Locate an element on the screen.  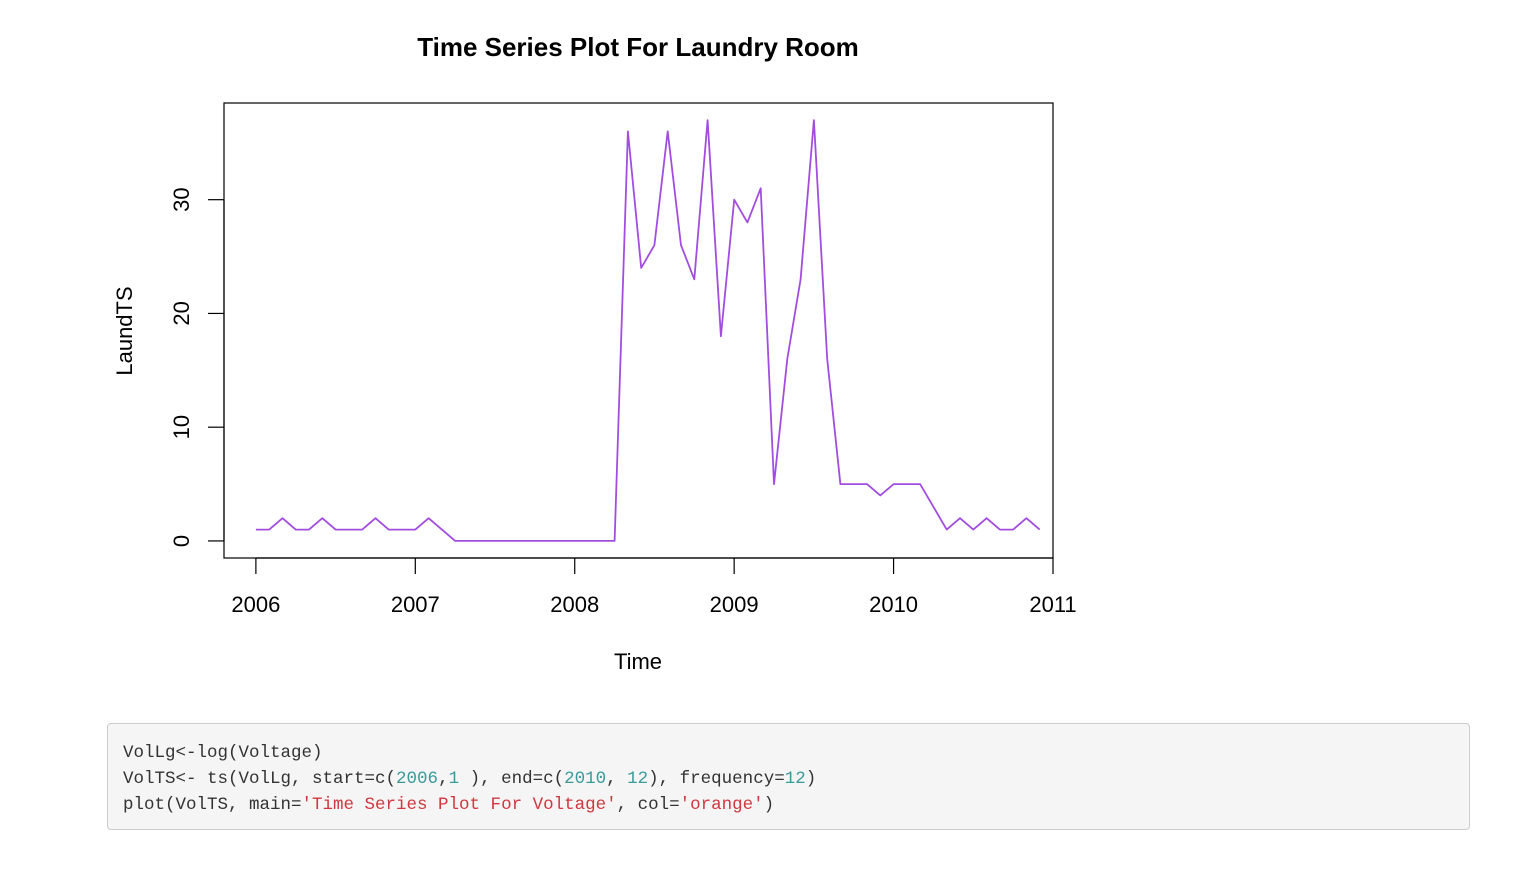
code-number: 1 is located at coordinates (454, 779).